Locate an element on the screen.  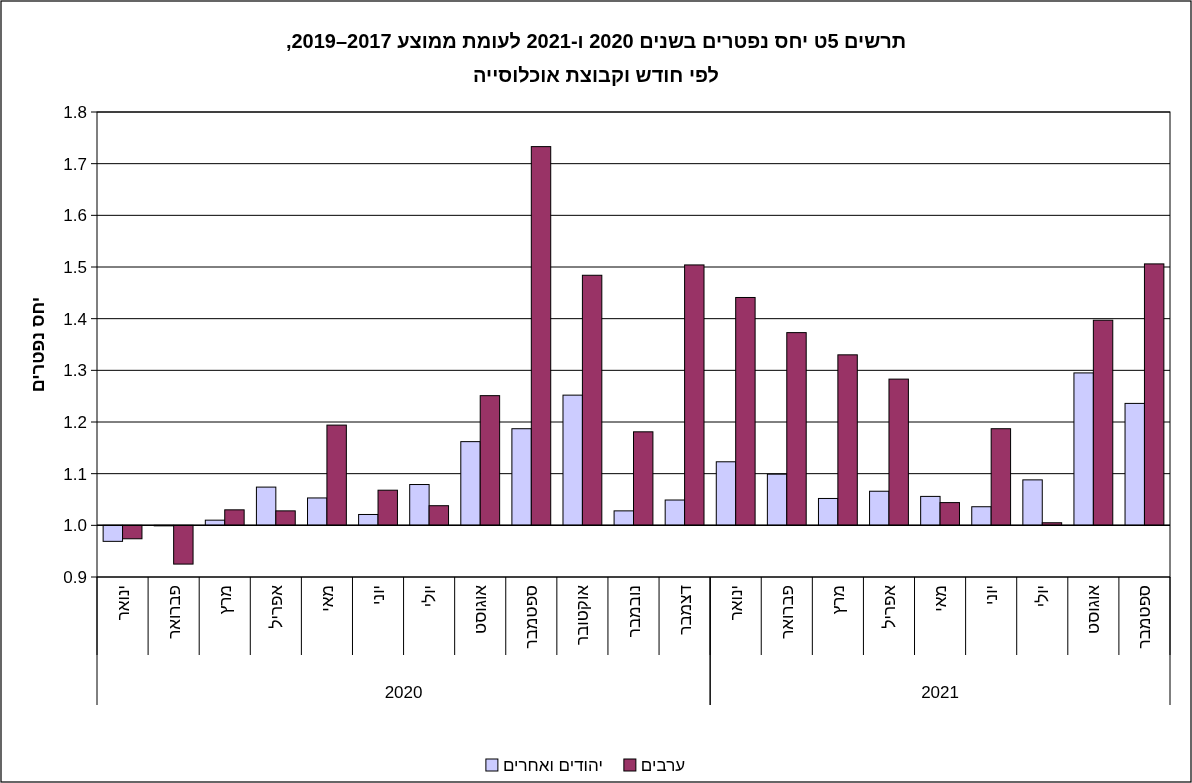
text: 2020 is located at coordinates (403, 692).